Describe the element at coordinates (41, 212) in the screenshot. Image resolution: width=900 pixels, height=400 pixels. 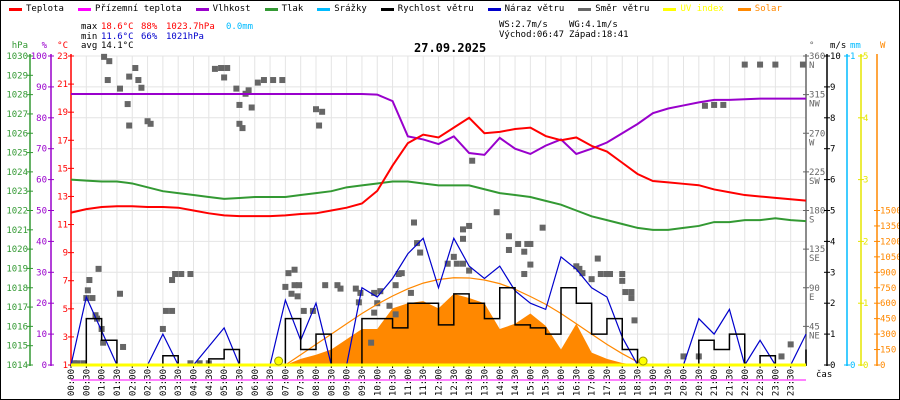
I see `humidity-axis-tick-label: 50` at that location.